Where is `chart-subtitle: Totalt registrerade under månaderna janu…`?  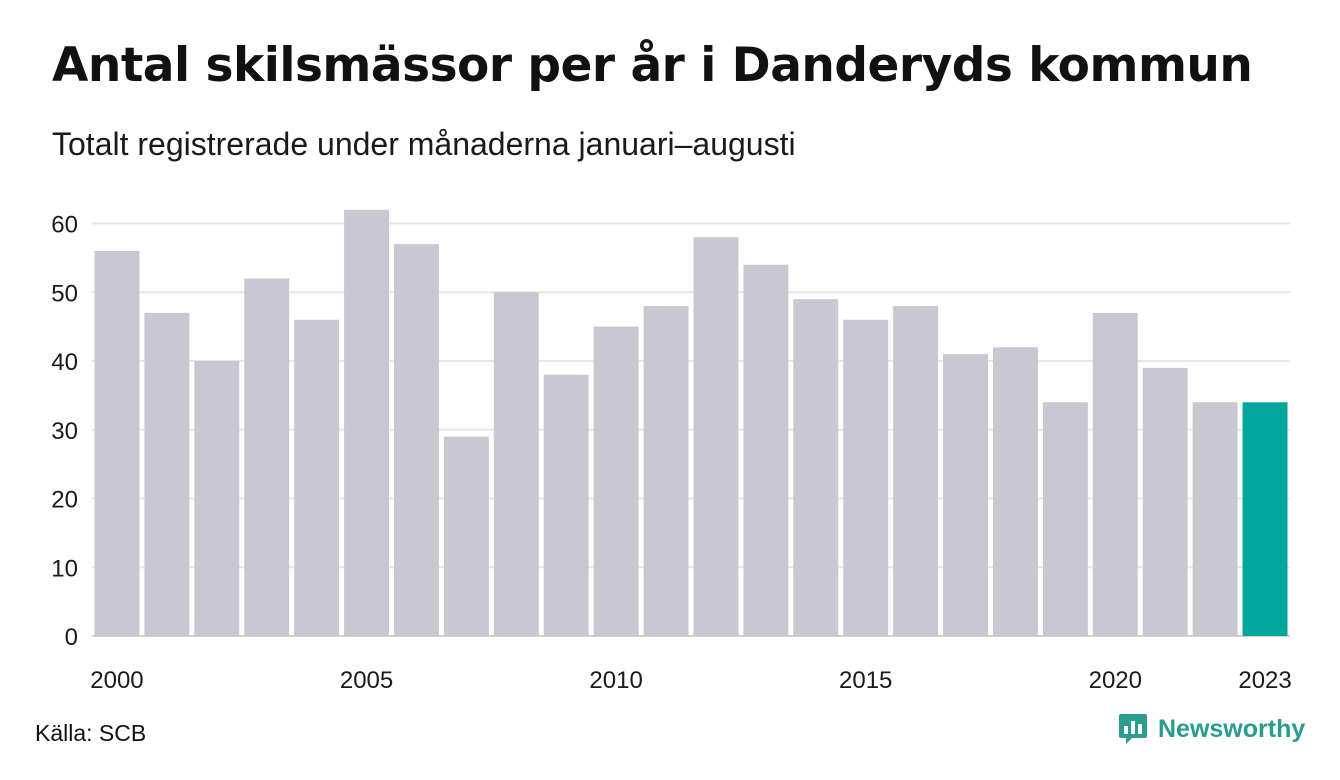 chart-subtitle: Totalt registrerade under månaderna janu… is located at coordinates (424, 144).